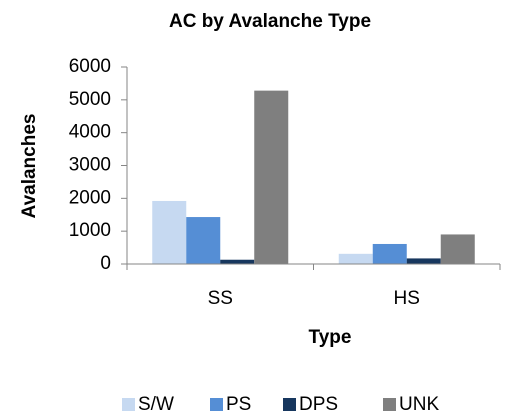 This screenshot has height=419, width=508. Describe the element at coordinates (90, 132) in the screenshot. I see `y-tick-label: 4000` at that location.